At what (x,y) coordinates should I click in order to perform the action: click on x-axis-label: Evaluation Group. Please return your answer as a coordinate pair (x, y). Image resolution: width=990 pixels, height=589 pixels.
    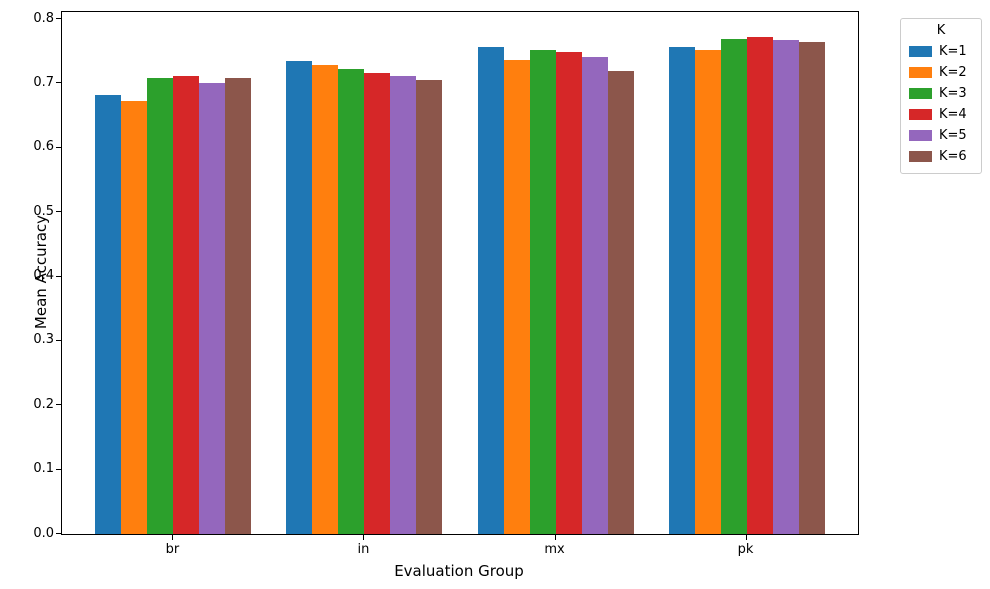
    Looking at the image, I should click on (459, 571).